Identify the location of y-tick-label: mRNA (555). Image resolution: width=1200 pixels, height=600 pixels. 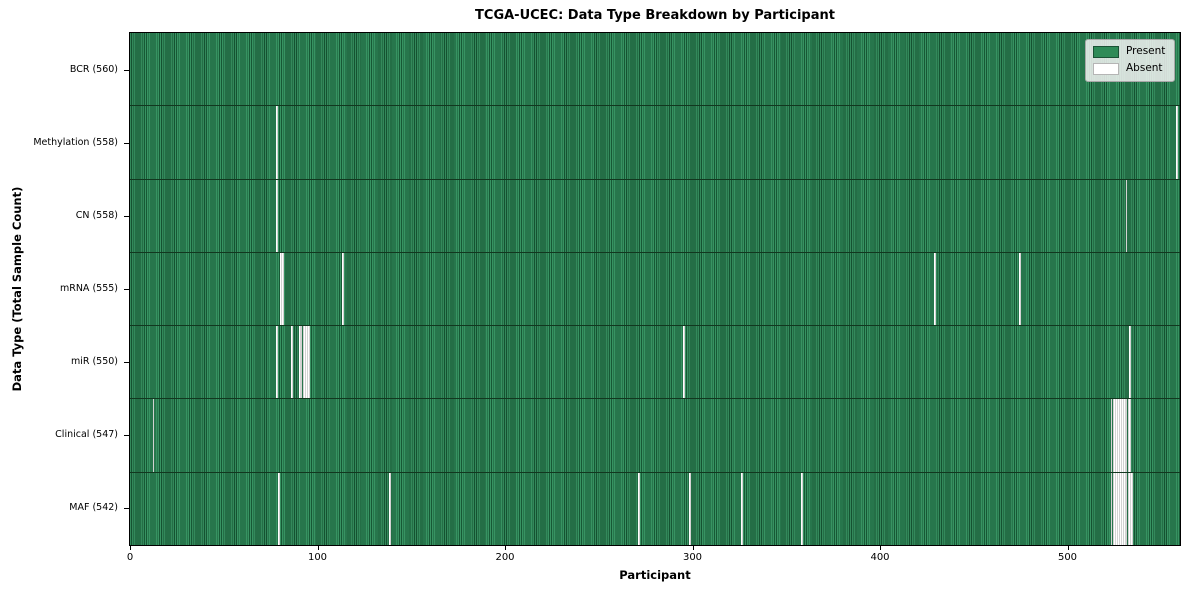
(88, 288).